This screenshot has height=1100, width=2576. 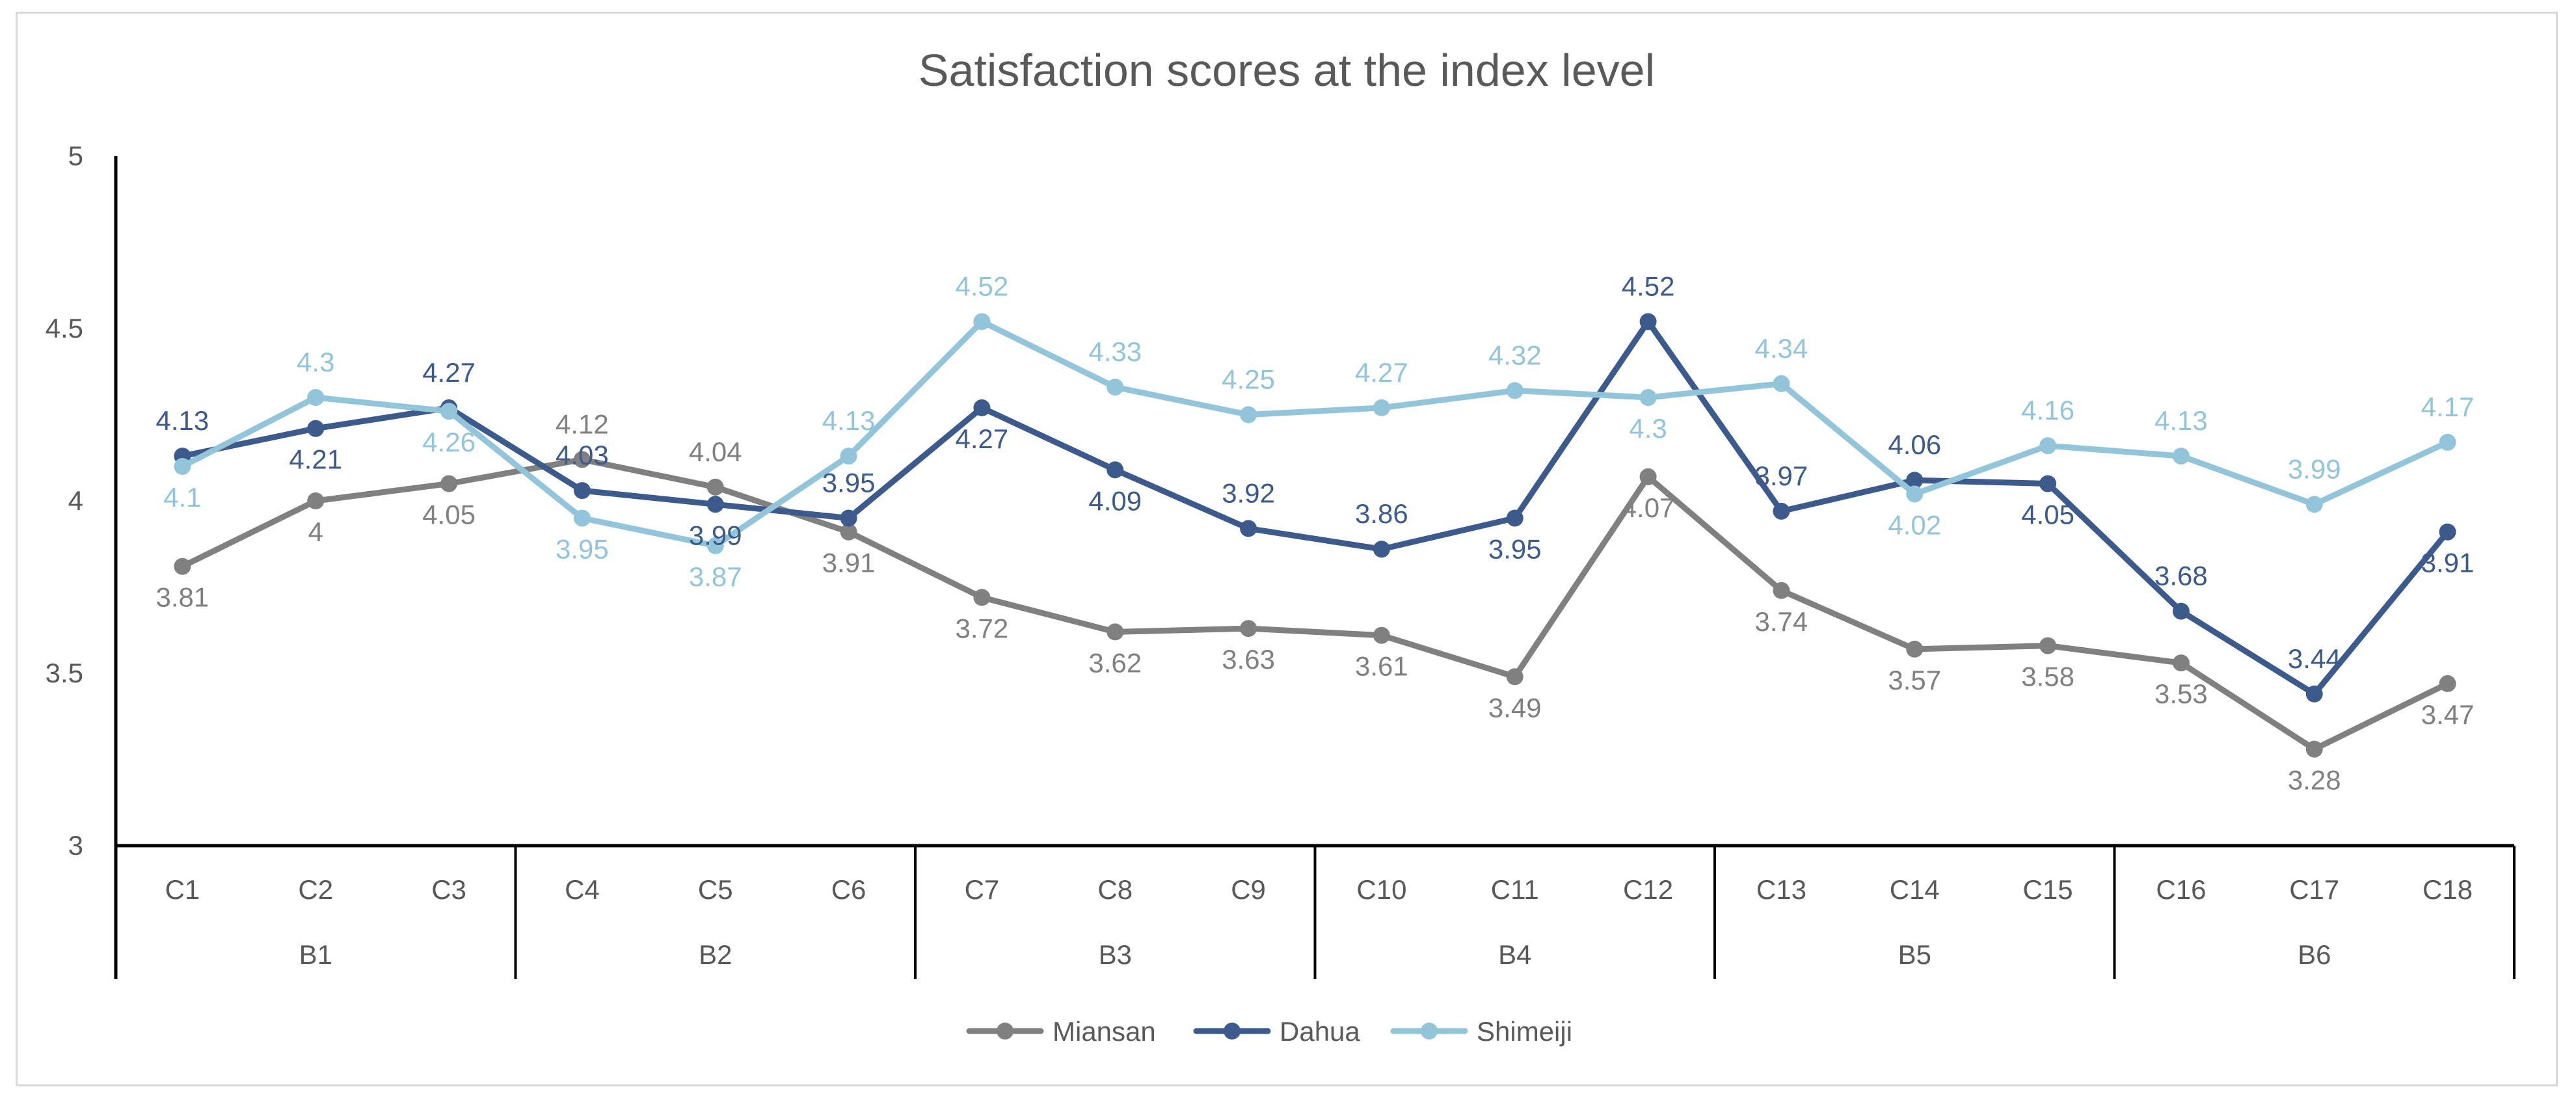 What do you see at coordinates (715, 889) in the screenshot?
I see `x-tick-label: C5` at bounding box center [715, 889].